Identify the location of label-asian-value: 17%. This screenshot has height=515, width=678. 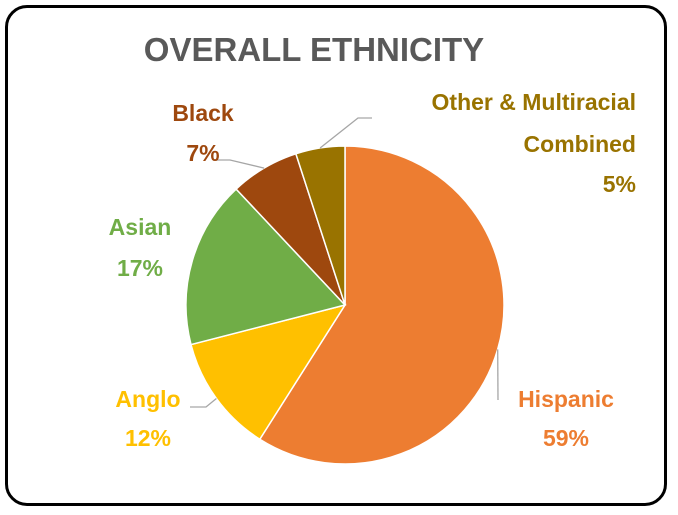
(140, 268).